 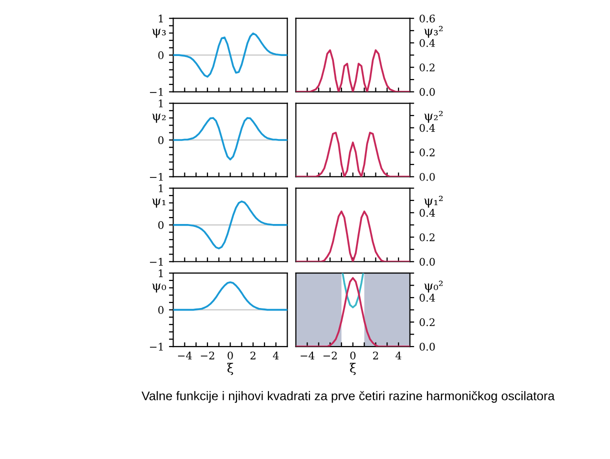 What do you see at coordinates (433, 32) in the screenshot?
I see `y-axis-title: ψ₃²` at bounding box center [433, 32].